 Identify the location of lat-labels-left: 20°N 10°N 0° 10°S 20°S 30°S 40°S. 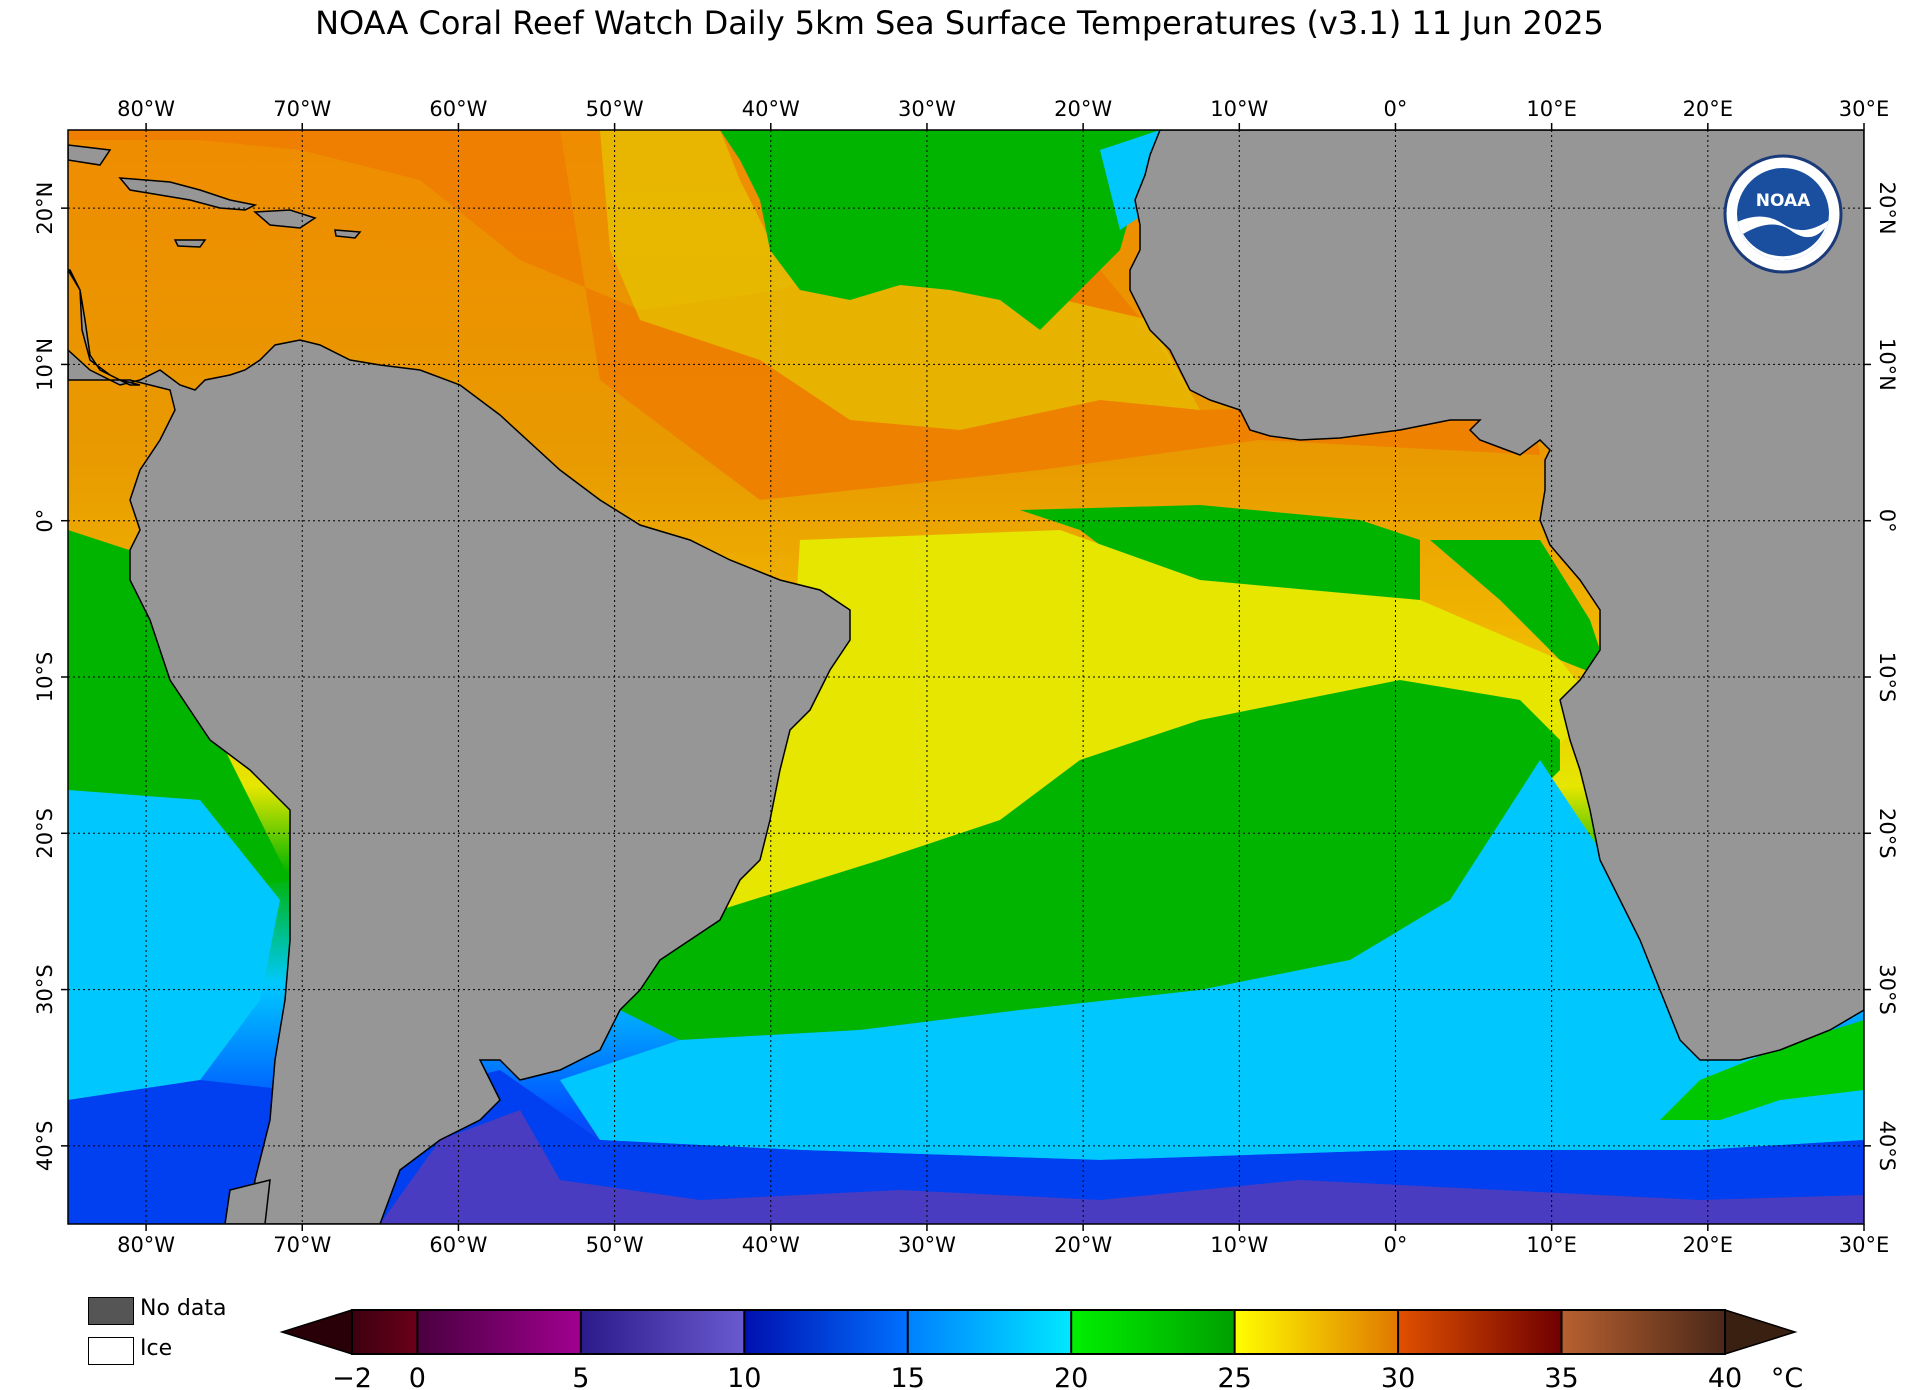
(45, 676).